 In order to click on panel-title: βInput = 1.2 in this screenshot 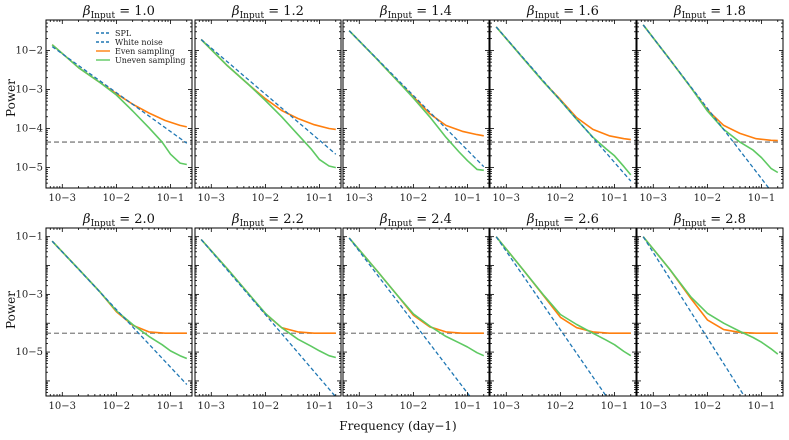, I will do `click(267, 12)`.